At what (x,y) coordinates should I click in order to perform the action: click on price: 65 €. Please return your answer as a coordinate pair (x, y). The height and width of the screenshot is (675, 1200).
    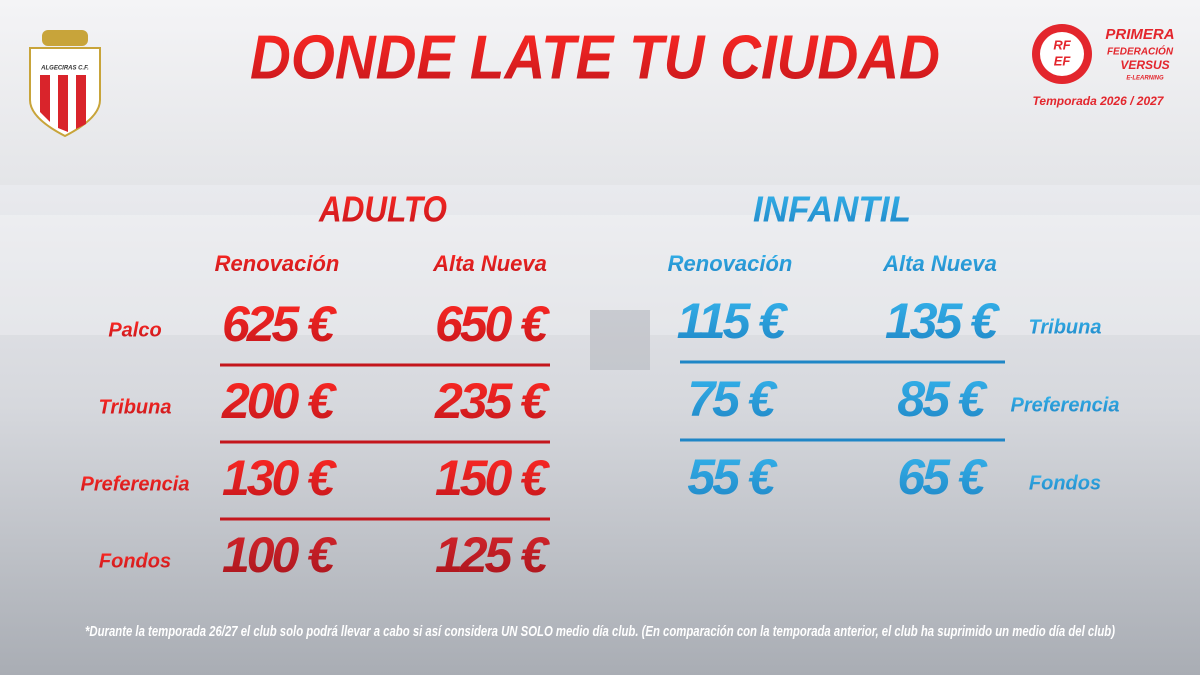
    Looking at the image, I should click on (942, 477).